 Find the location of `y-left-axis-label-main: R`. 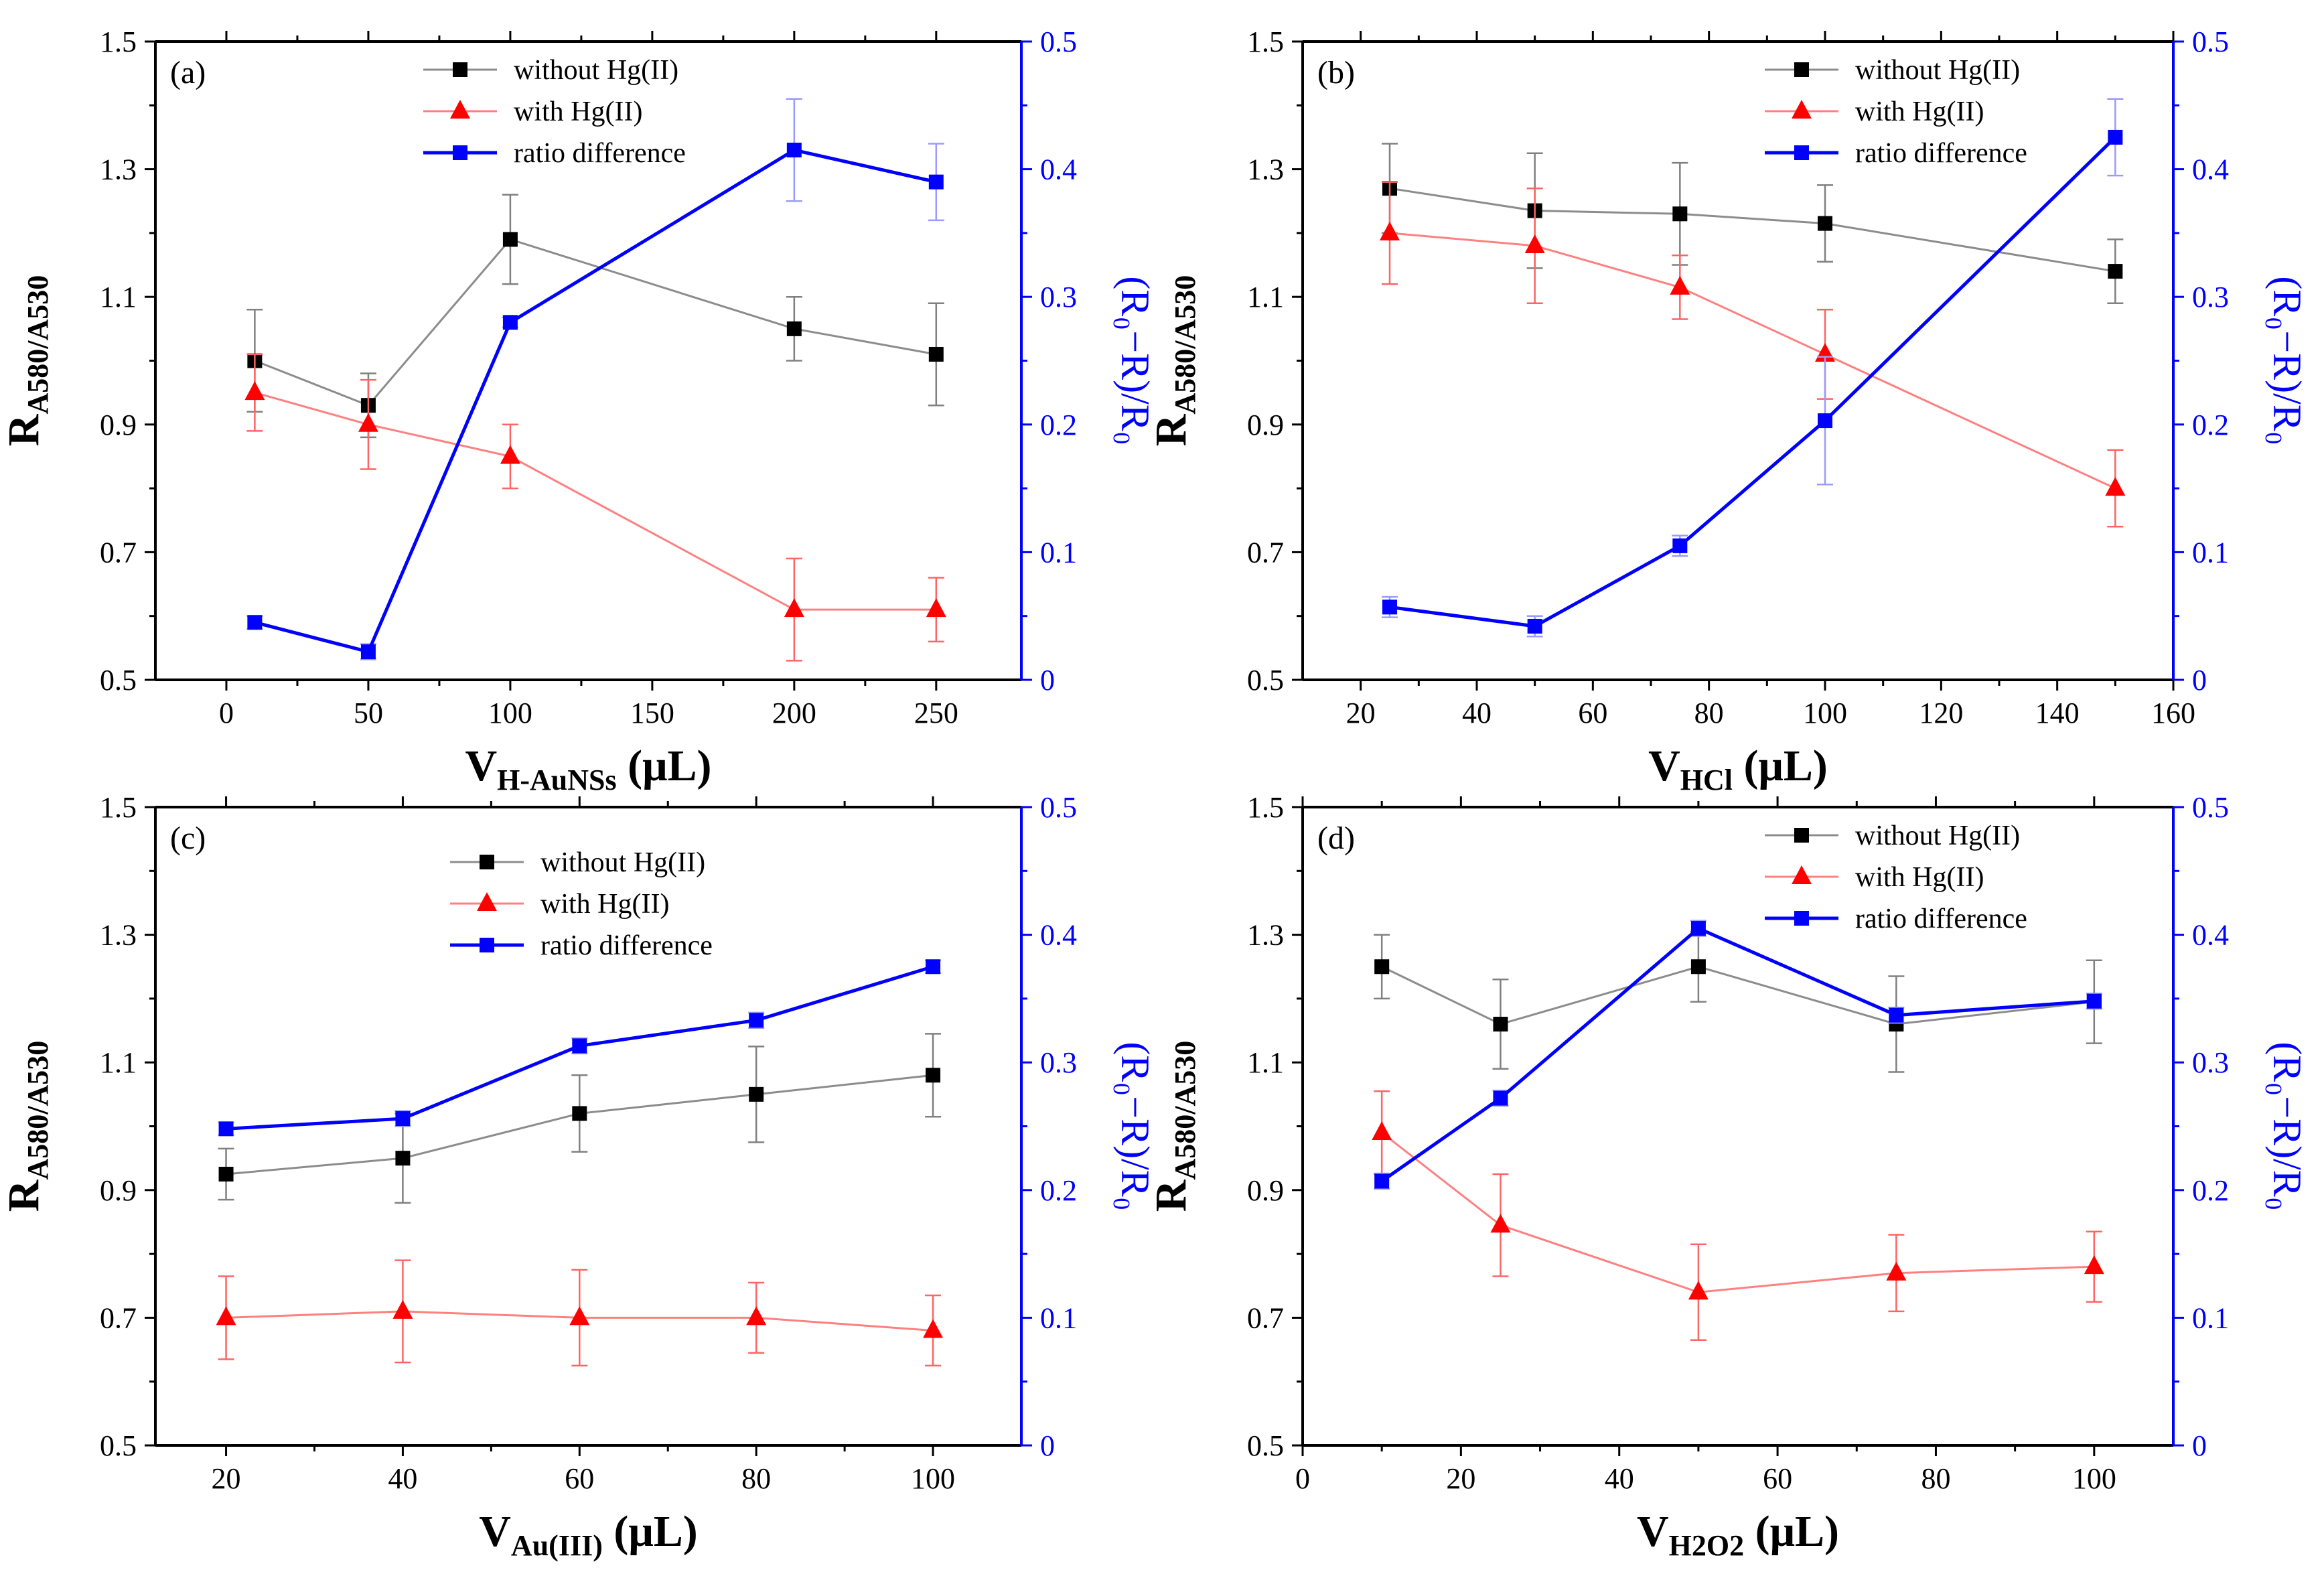

y-left-axis-label-main: R is located at coordinates (24, 429).